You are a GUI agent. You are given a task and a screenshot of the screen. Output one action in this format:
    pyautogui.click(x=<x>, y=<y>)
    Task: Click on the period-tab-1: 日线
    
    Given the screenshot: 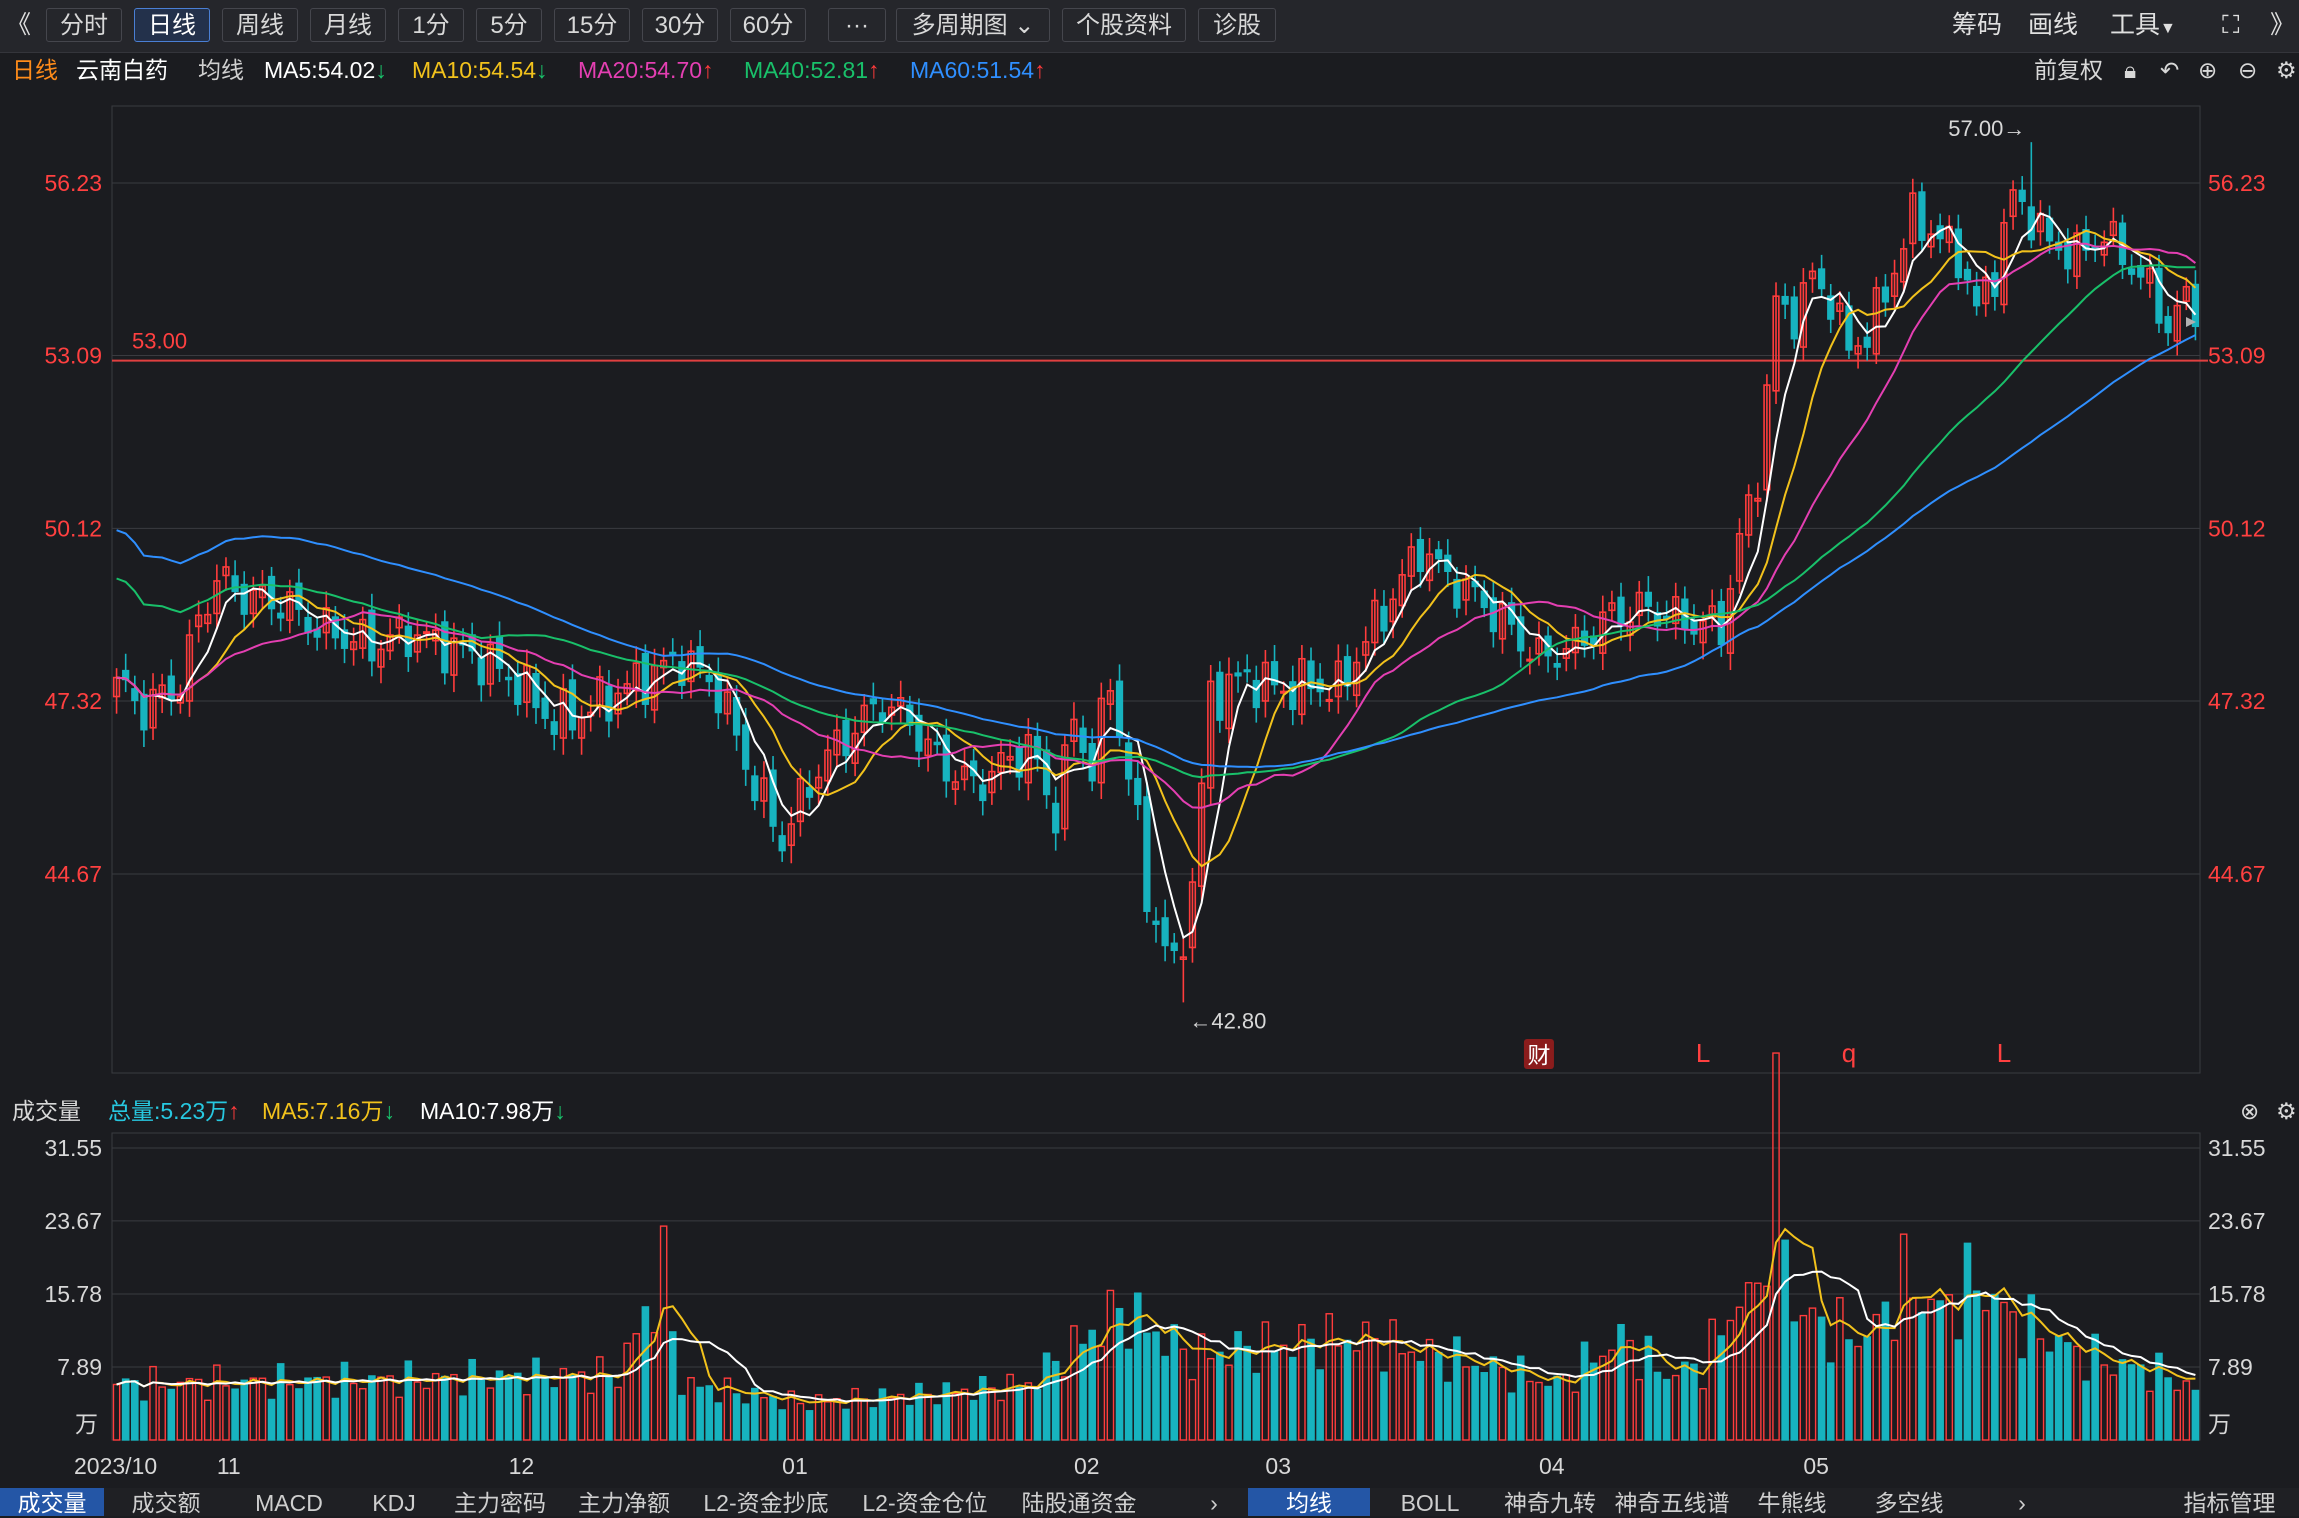 What is the action you would take?
    pyautogui.click(x=172, y=25)
    